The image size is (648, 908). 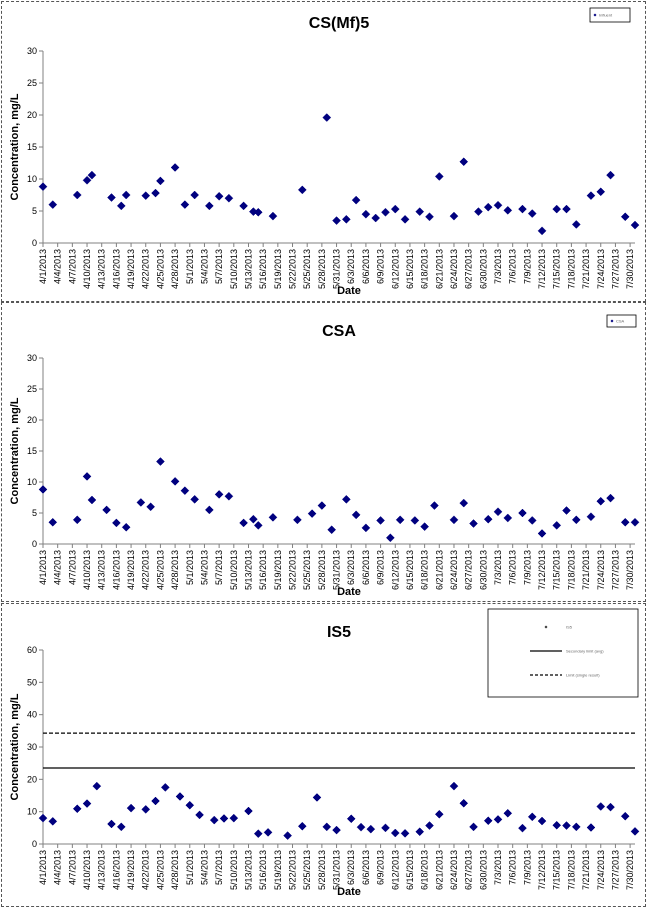 I want to click on legend-label: CSA, so click(x=620, y=321).